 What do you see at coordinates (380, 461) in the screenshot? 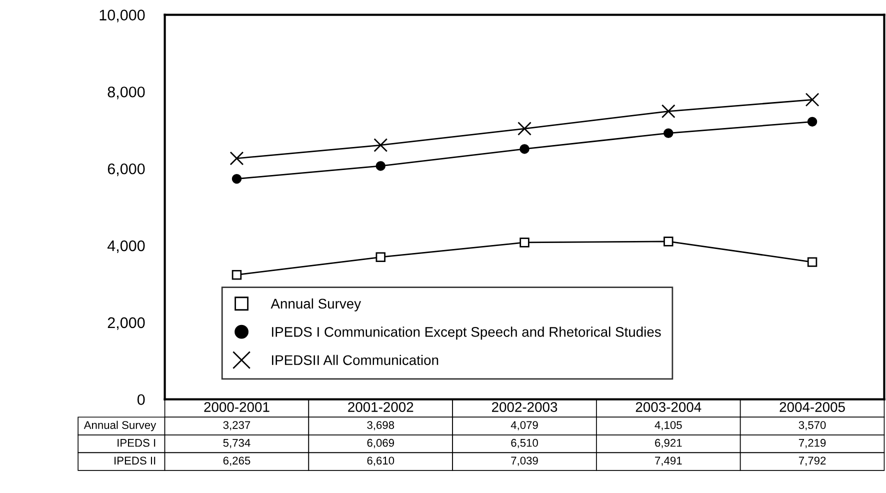
I see `data-label: 6,610` at bounding box center [380, 461].